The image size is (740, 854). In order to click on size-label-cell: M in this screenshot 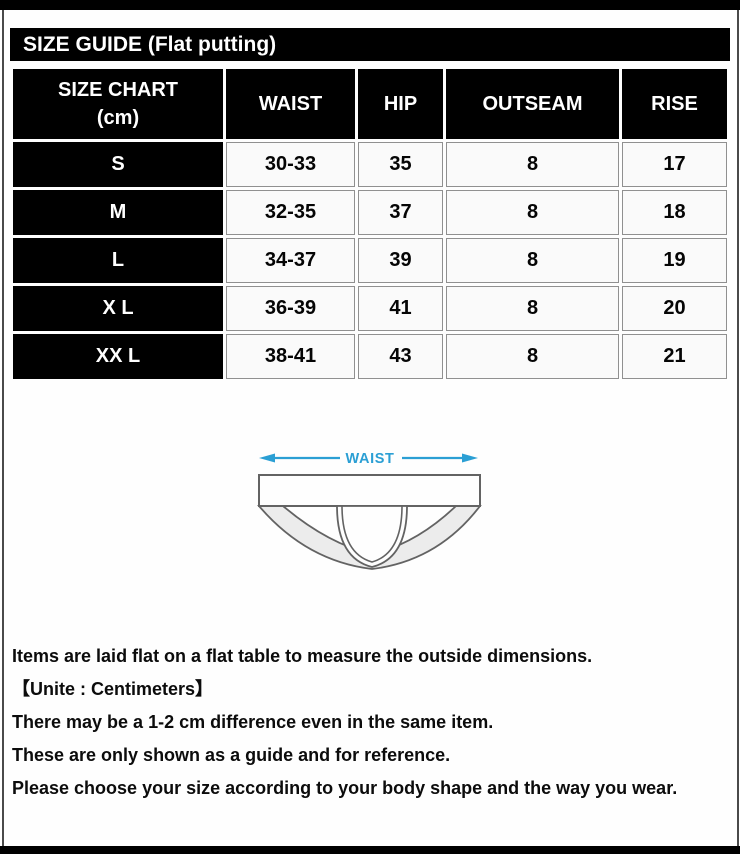, I will do `click(118, 212)`.